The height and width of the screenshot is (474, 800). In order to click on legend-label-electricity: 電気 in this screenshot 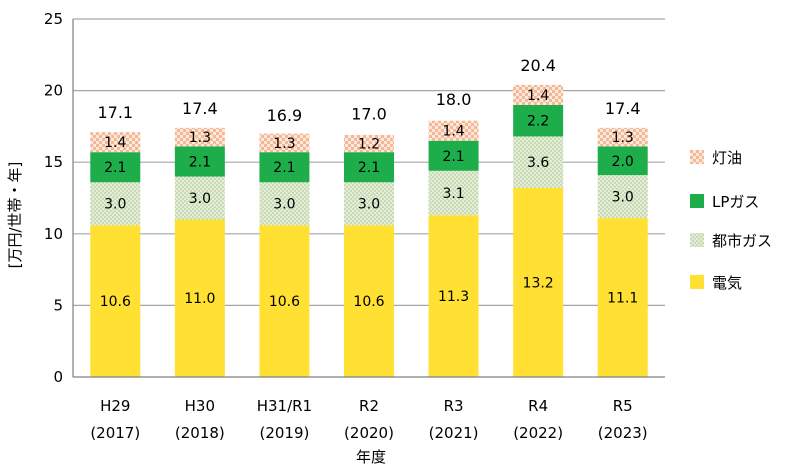, I will do `click(727, 283)`.